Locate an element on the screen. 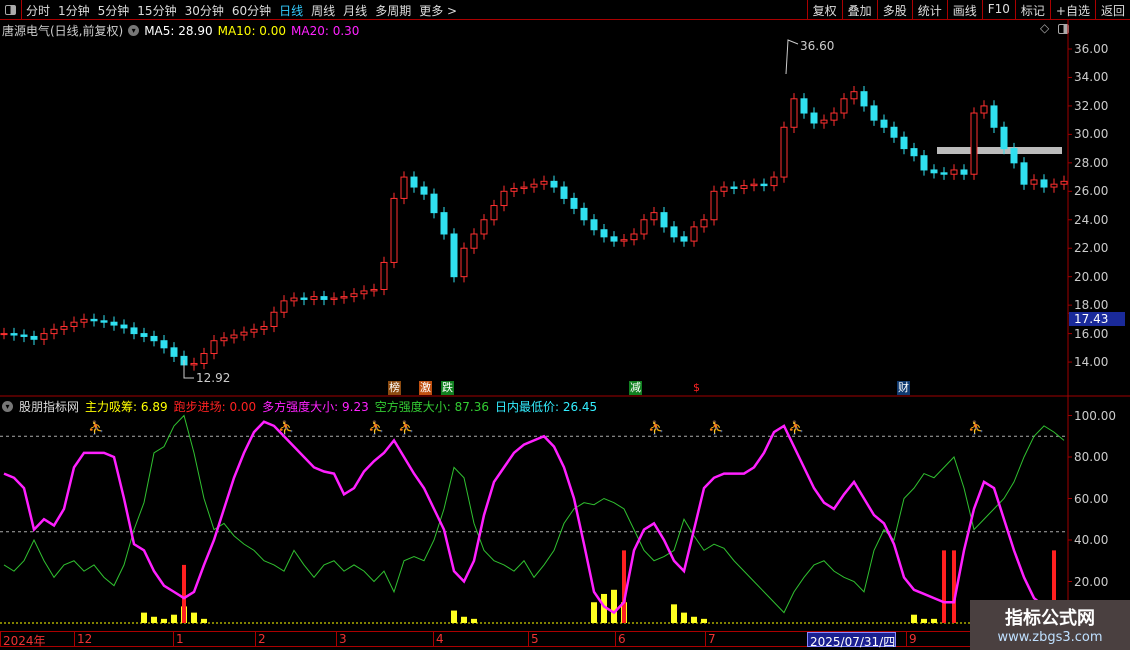 This screenshot has width=1130, height=650. toolbar-button: +自选 is located at coordinates (1072, 10).